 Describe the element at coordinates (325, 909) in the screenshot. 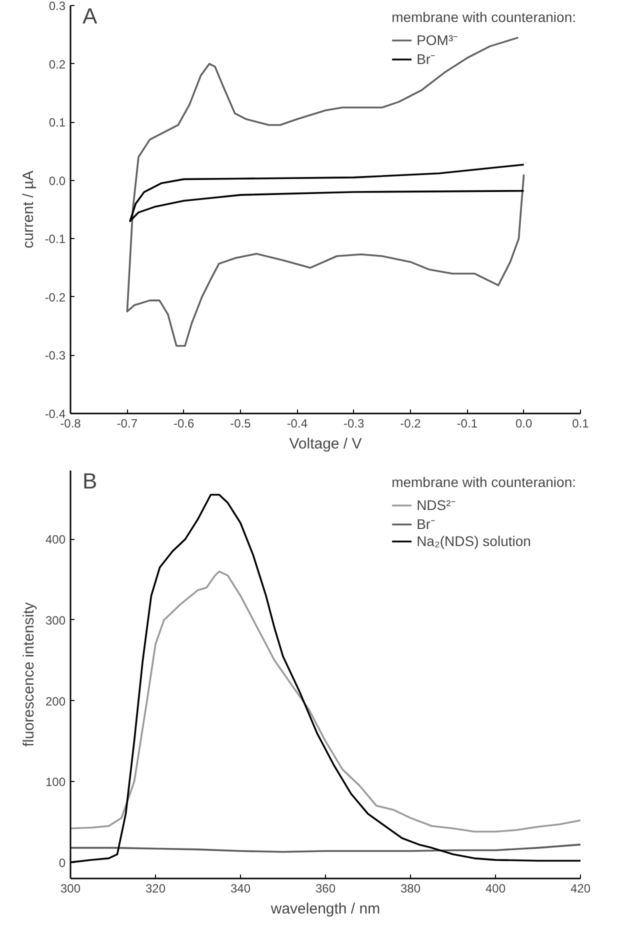

I see `x-axis-title: wavelength / nm` at that location.